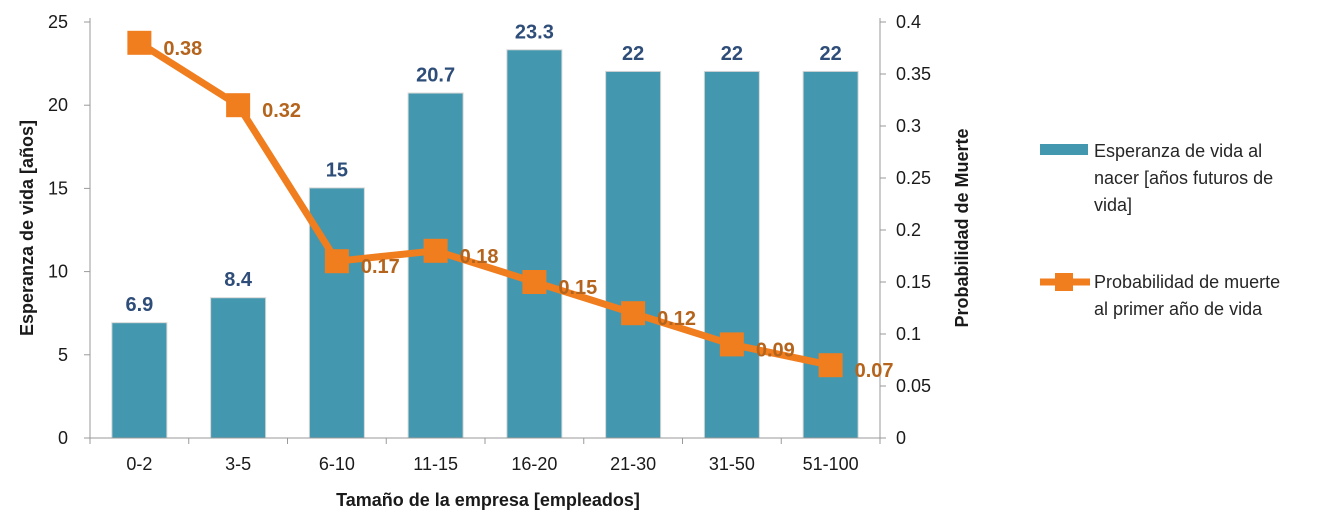 Image resolution: width=1341 pixels, height=518 pixels. What do you see at coordinates (874, 371) in the screenshot?
I see `line-data-label: 0.07` at bounding box center [874, 371].